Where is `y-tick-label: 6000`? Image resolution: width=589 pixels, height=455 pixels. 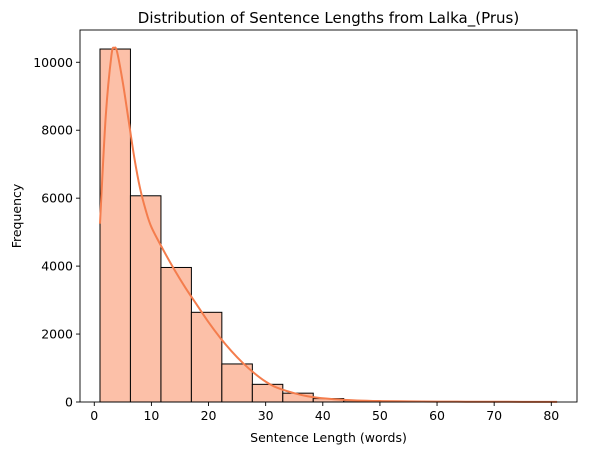 y-tick-label: 6000 is located at coordinates (57, 198).